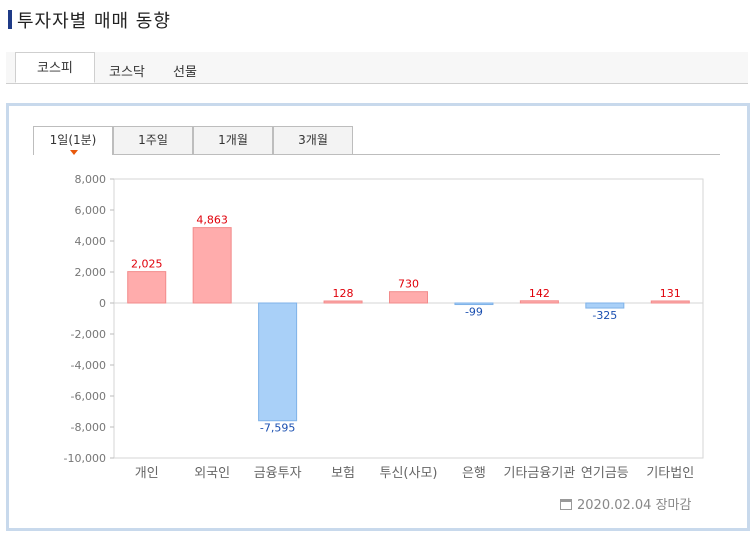 The width and height of the screenshot is (753, 537). What do you see at coordinates (91, 272) in the screenshot?
I see `y-tick-label: 2,000` at bounding box center [91, 272].